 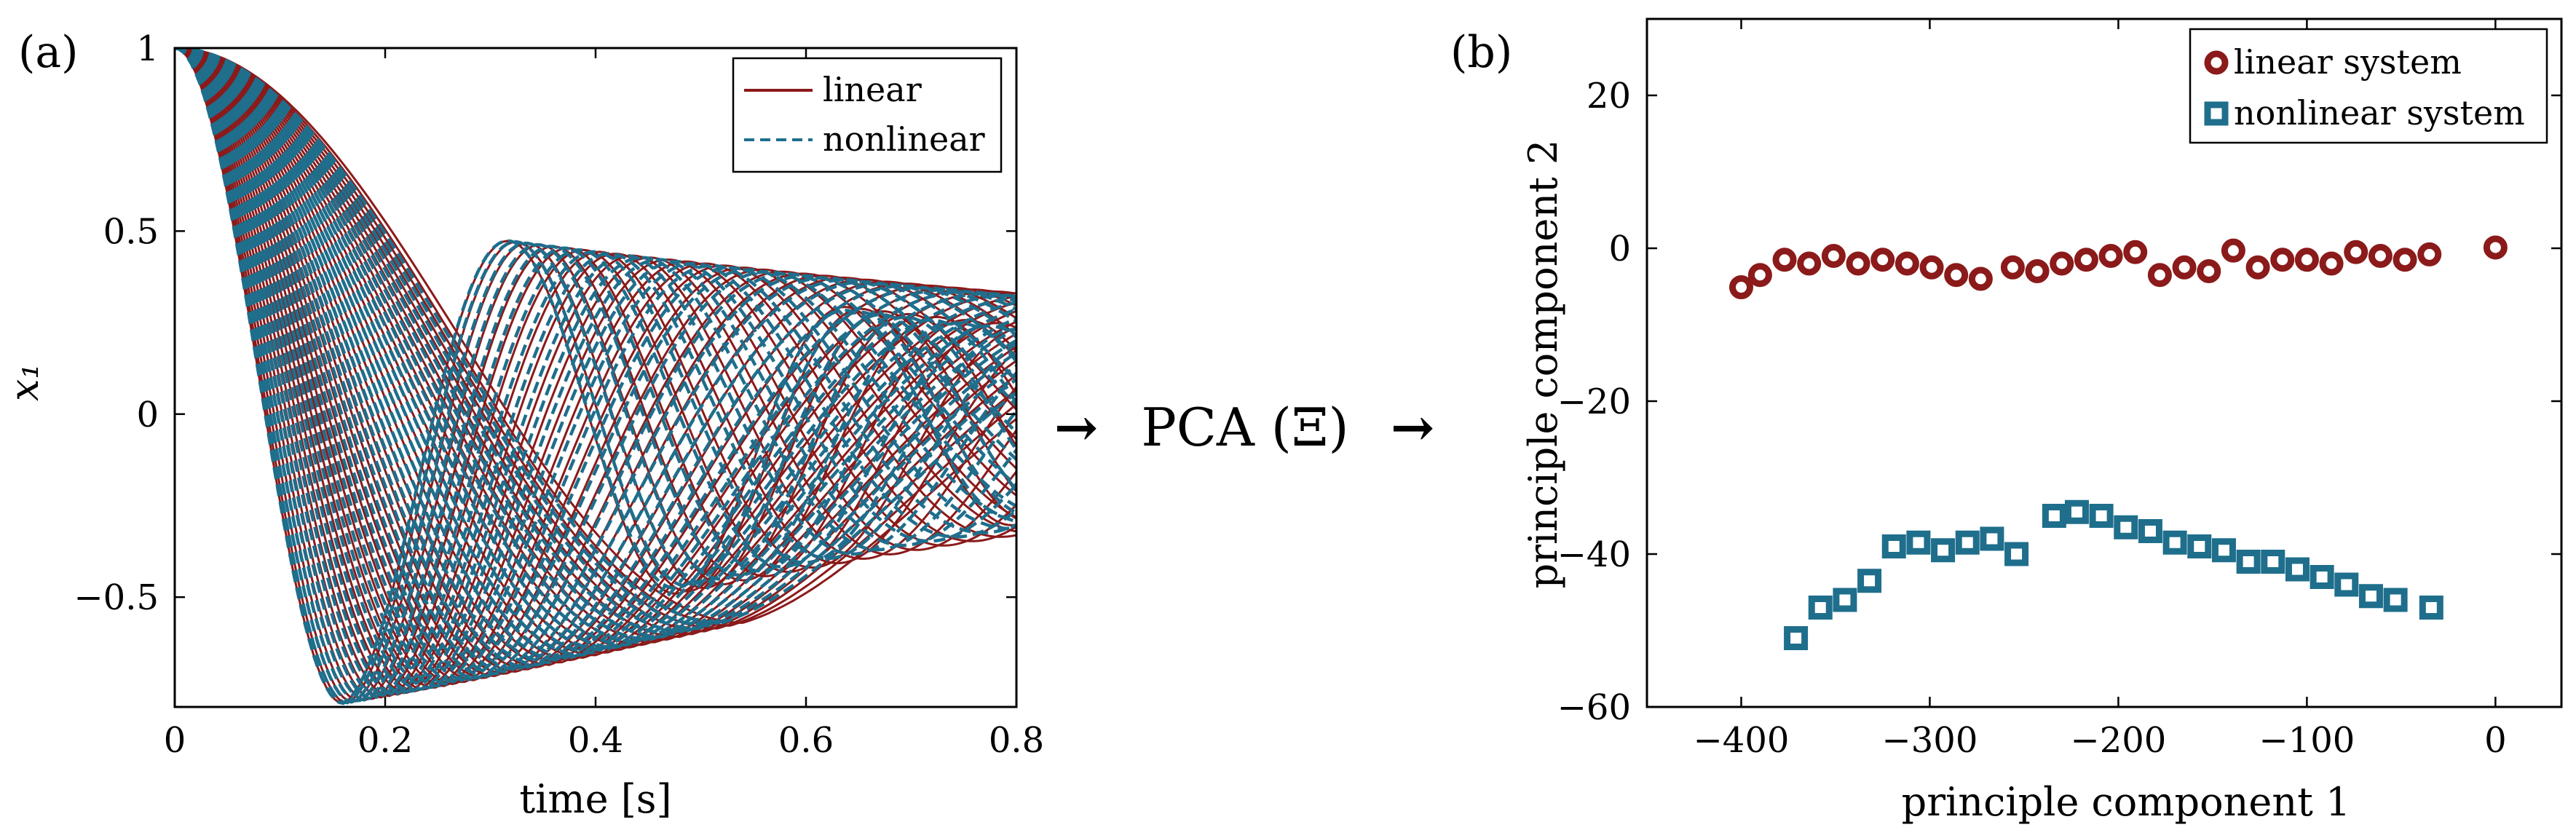 I want to click on arrow-left-icon: →, so click(x=1076, y=427).